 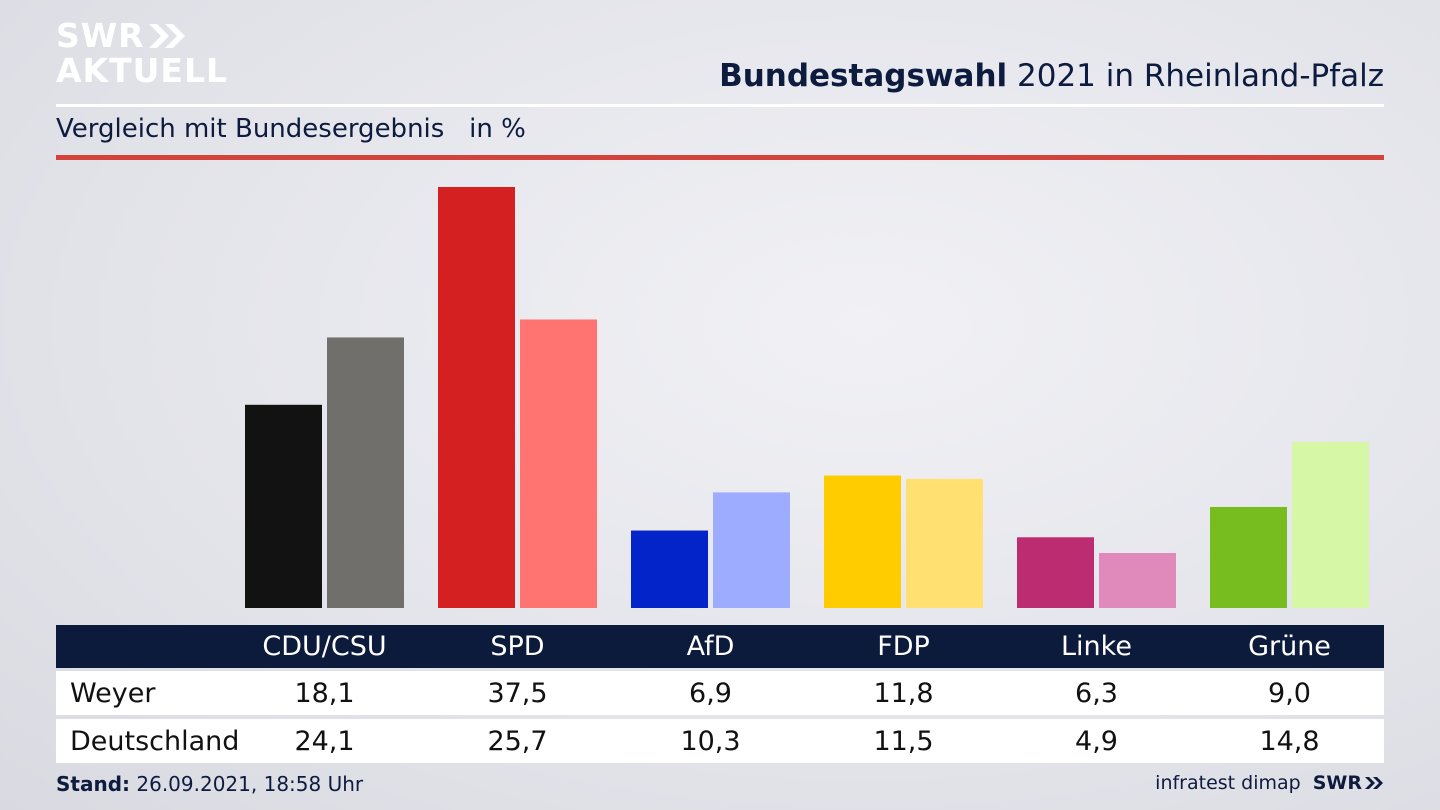 What do you see at coordinates (558, 463) in the screenshot?
I see `bar-spd-deutschland` at bounding box center [558, 463].